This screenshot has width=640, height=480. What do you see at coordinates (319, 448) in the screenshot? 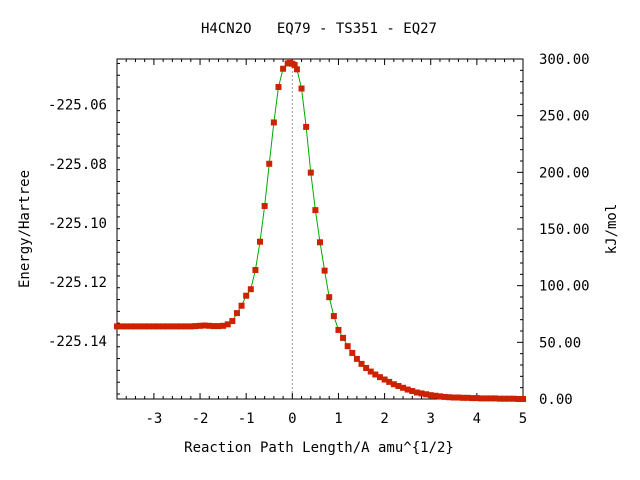
I see `x-axis-label: Reaction Path Length/A amu^{1/2}` at bounding box center [319, 448].